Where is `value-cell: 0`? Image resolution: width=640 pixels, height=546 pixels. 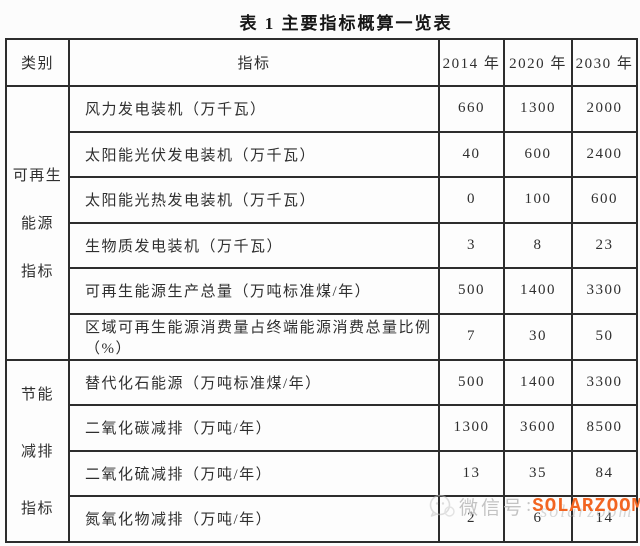 value-cell: 0 is located at coordinates (471, 200).